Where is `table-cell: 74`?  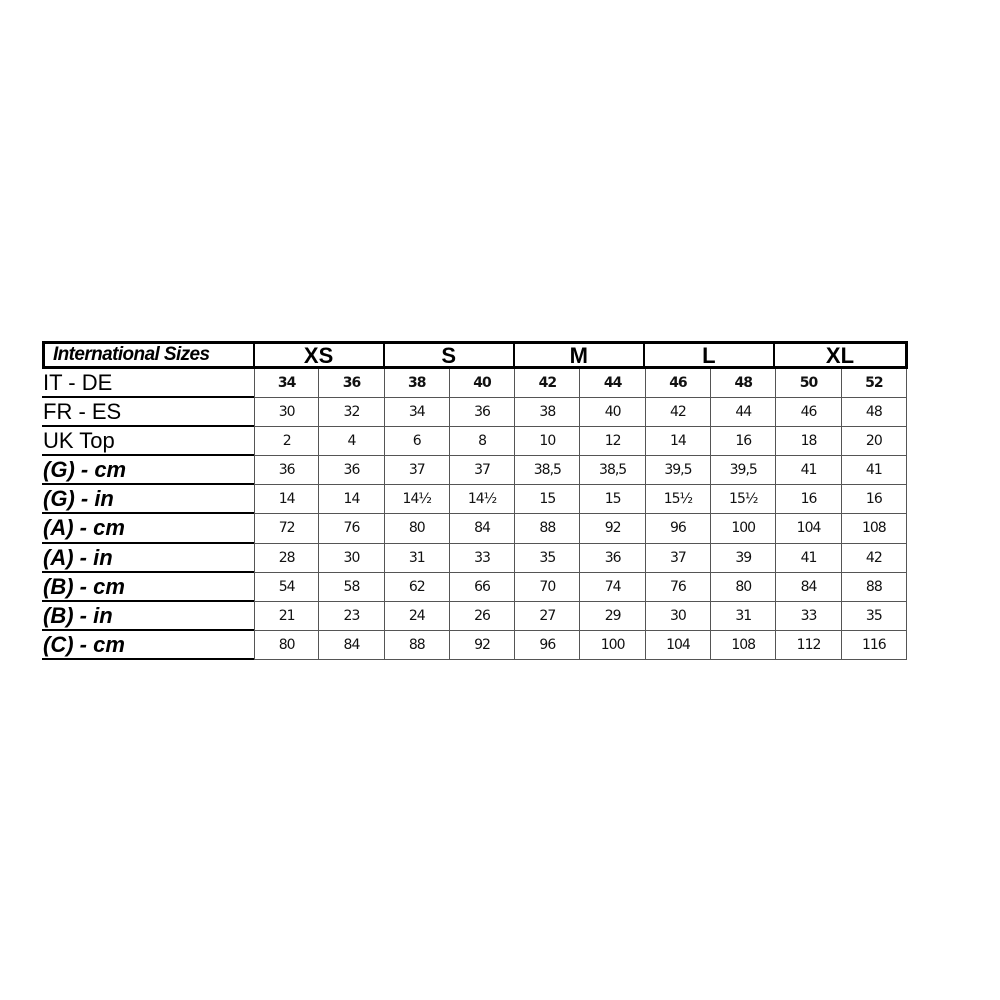 table-cell: 74 is located at coordinates (613, 587).